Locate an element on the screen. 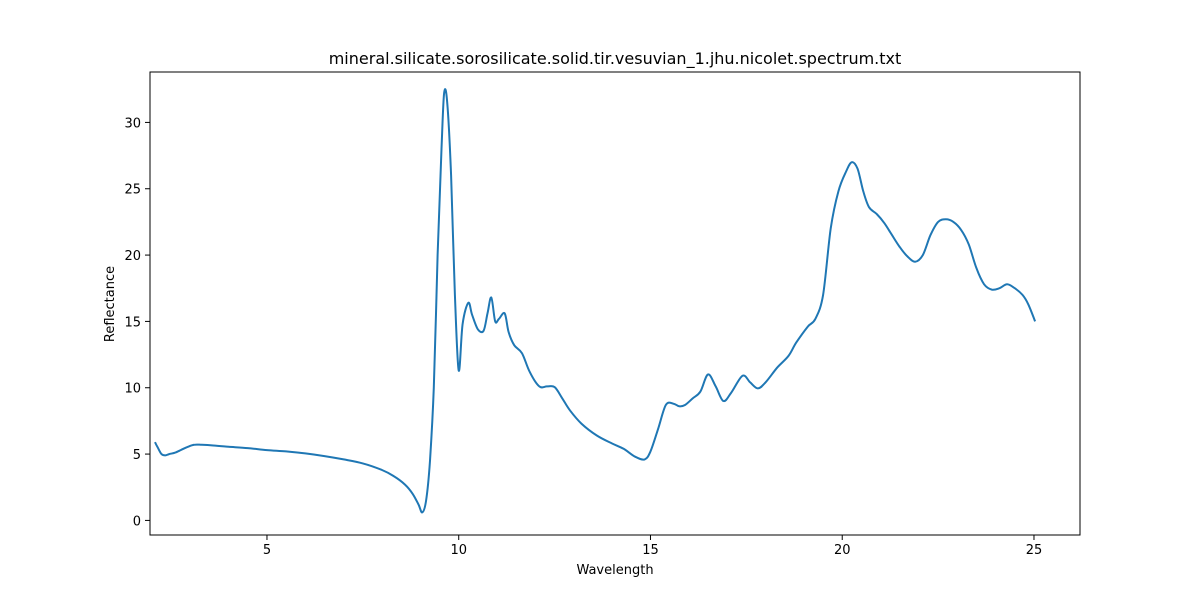 Image resolution: width=1200 pixels, height=604 pixels. y-tick-label: 20 is located at coordinates (132, 256).